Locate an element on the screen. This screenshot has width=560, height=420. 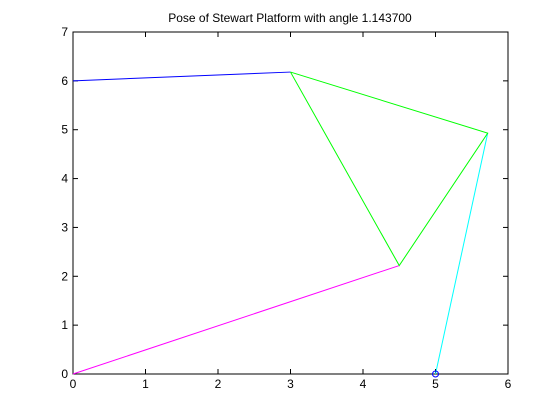
y-tick-label: 1 is located at coordinates (64, 325).